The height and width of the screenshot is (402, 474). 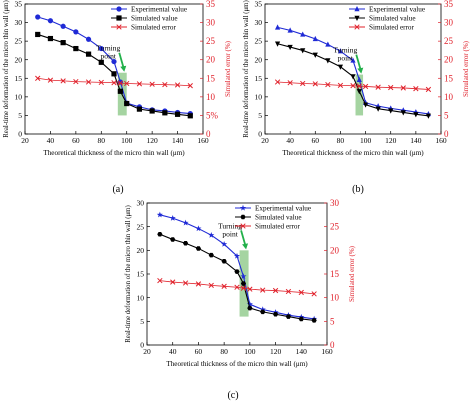 I want to click on y-tick-label: 20, so click(x=141, y=250).